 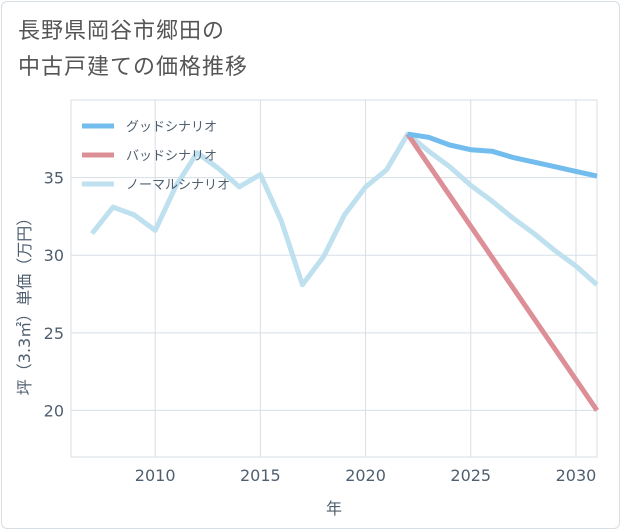 I want to click on y-tick-label: 20, so click(x=54, y=410).